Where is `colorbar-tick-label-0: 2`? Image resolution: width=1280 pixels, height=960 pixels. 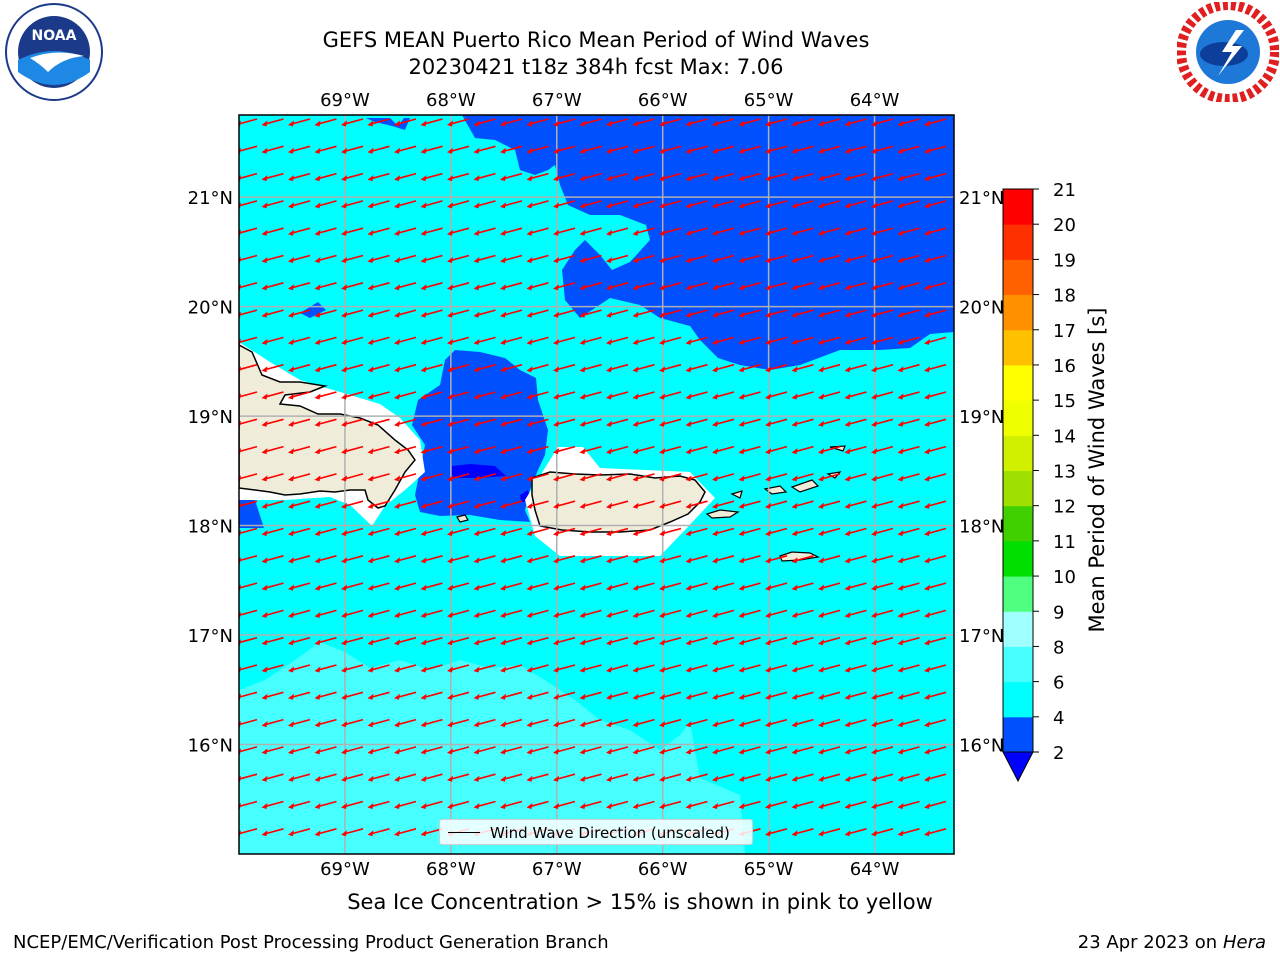
colorbar-tick-label-0: 2 is located at coordinates (1058, 753).